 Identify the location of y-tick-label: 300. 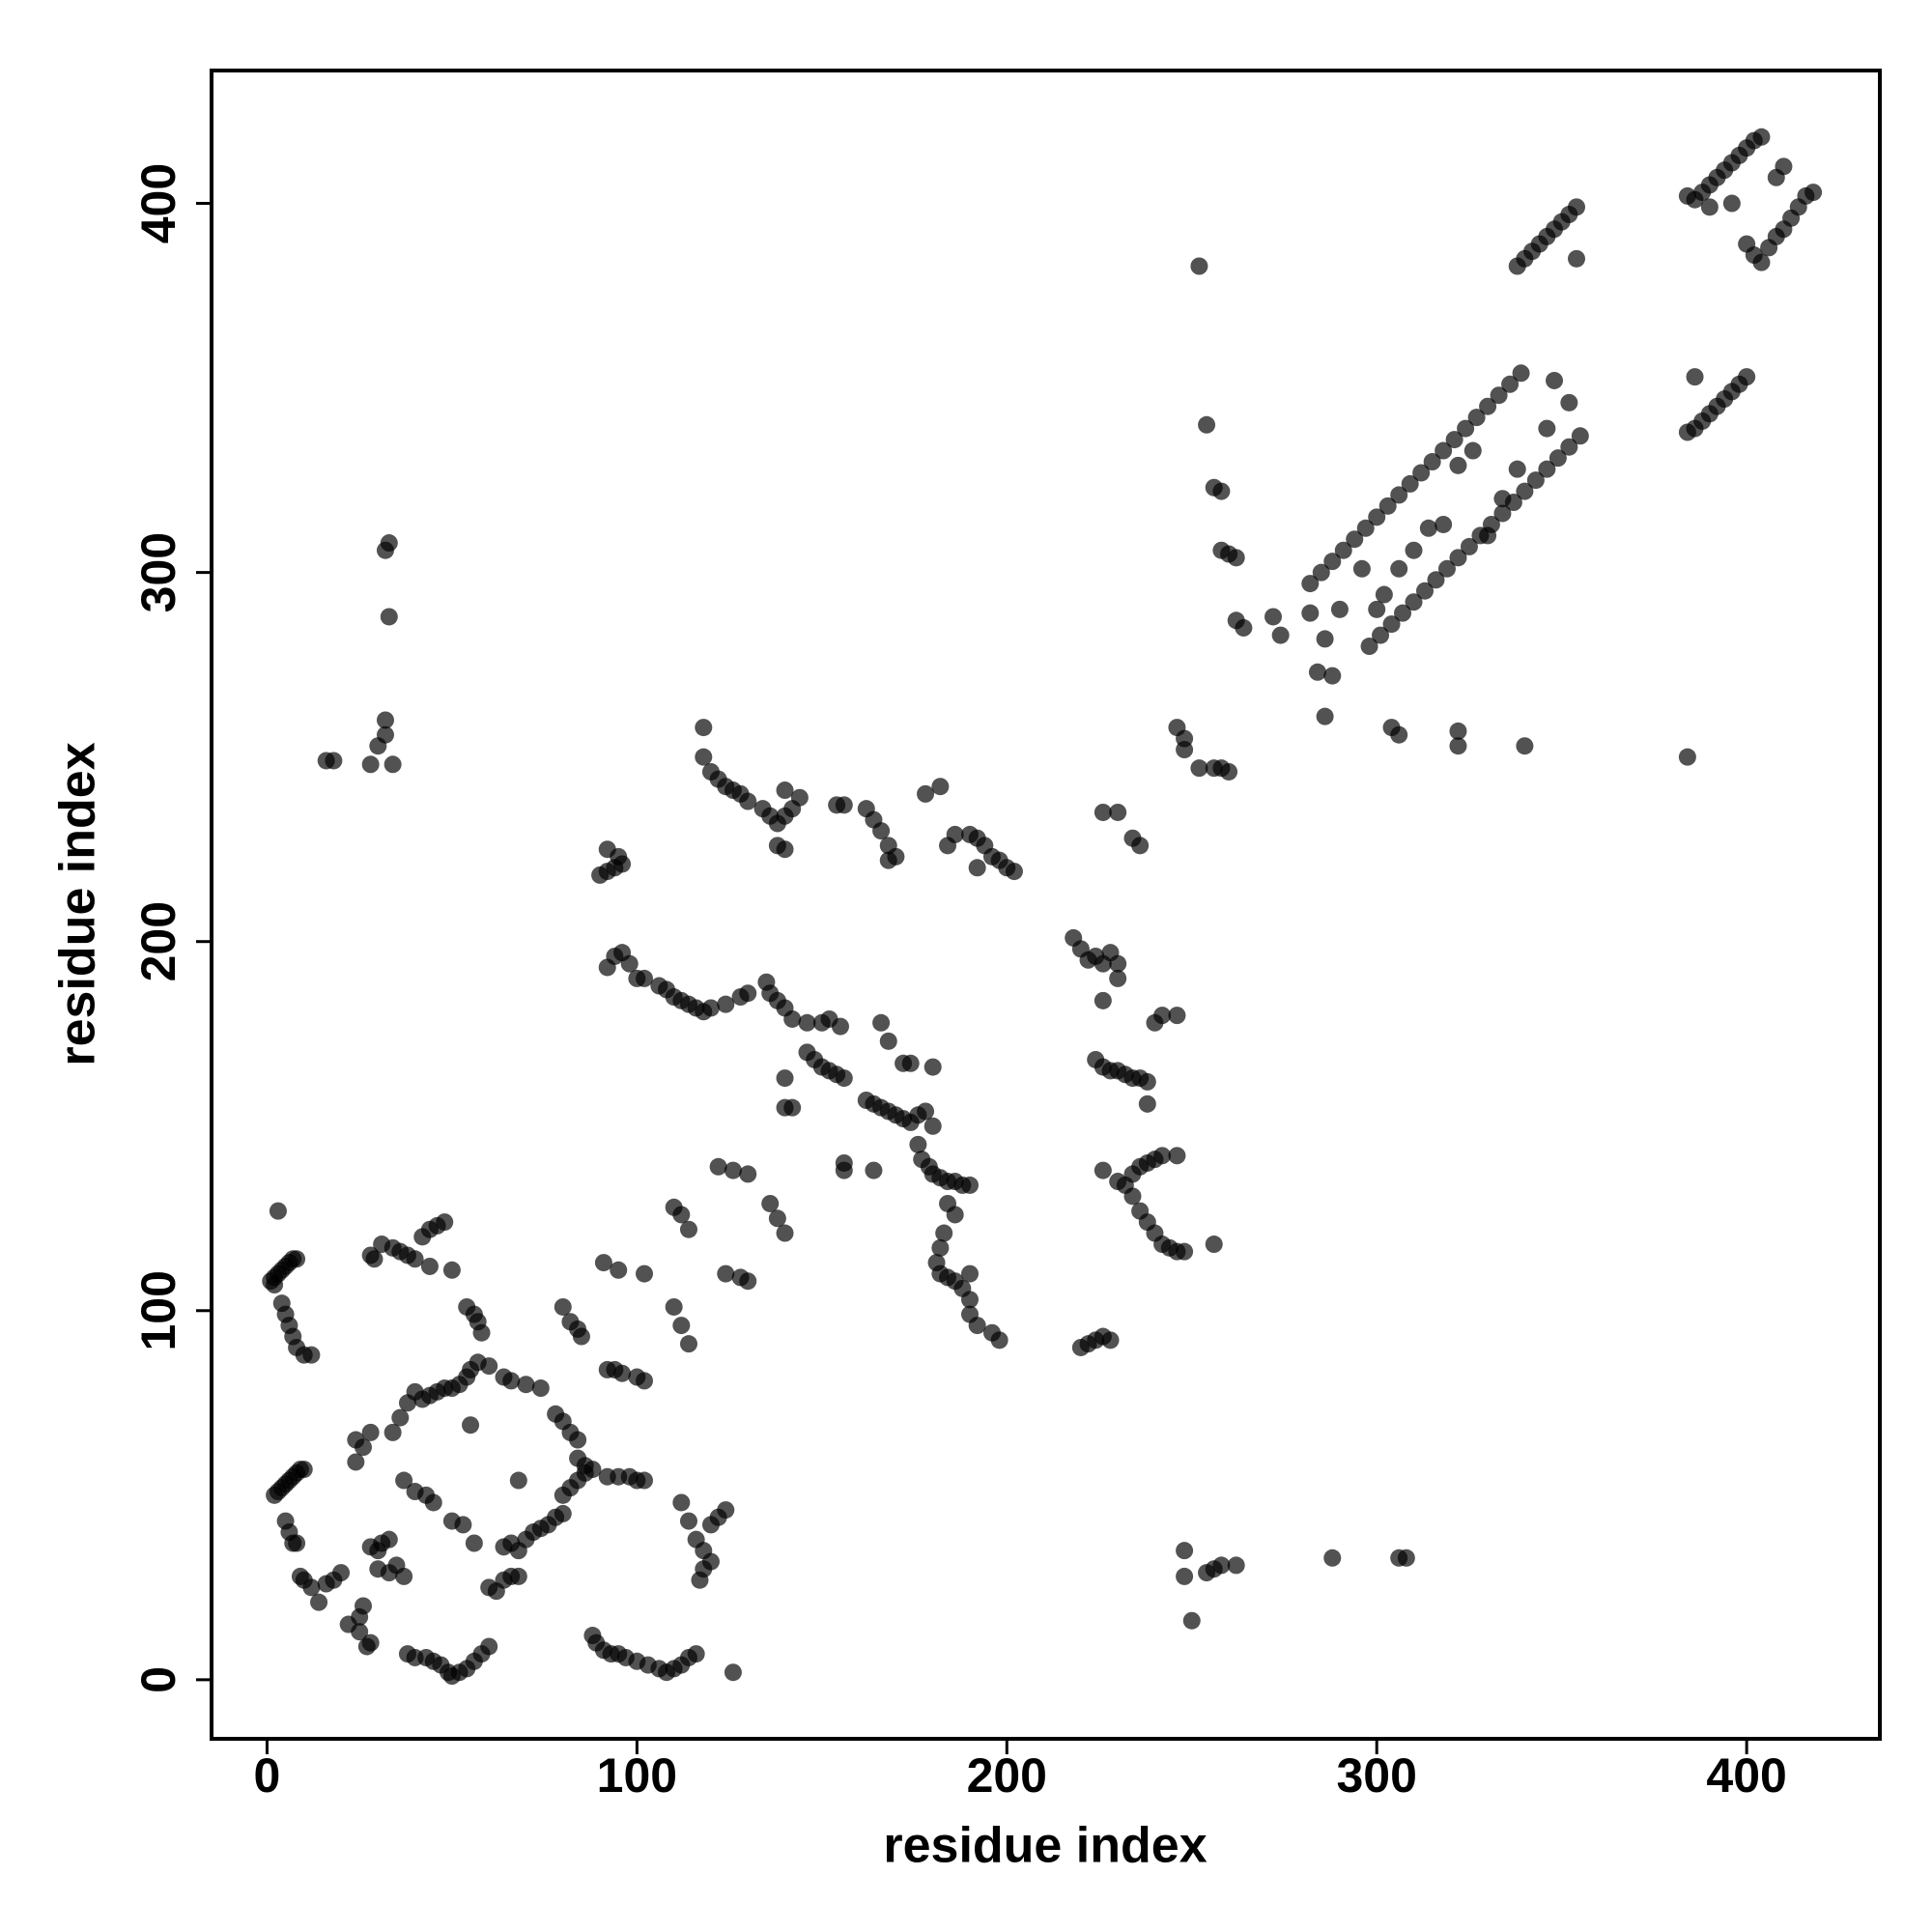
(158, 572).